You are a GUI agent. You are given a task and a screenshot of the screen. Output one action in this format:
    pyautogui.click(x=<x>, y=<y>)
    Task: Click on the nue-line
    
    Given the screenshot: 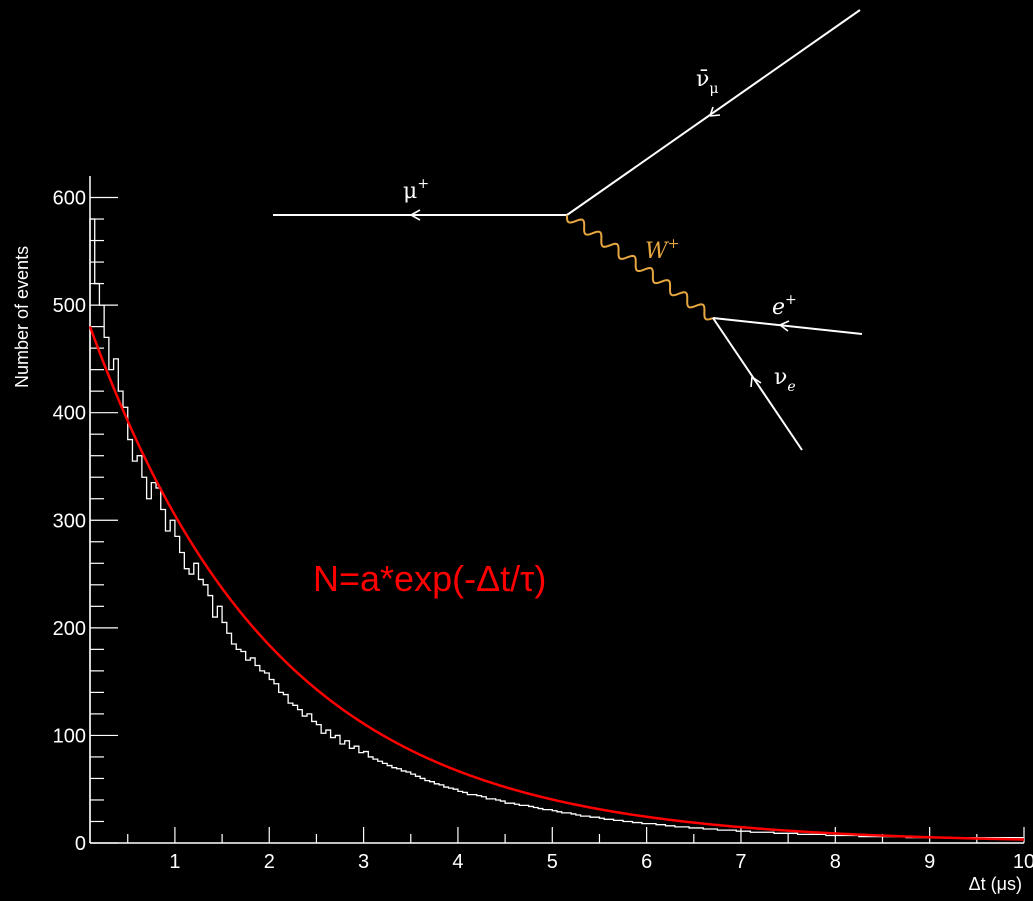 What is the action you would take?
    pyautogui.click(x=757, y=384)
    